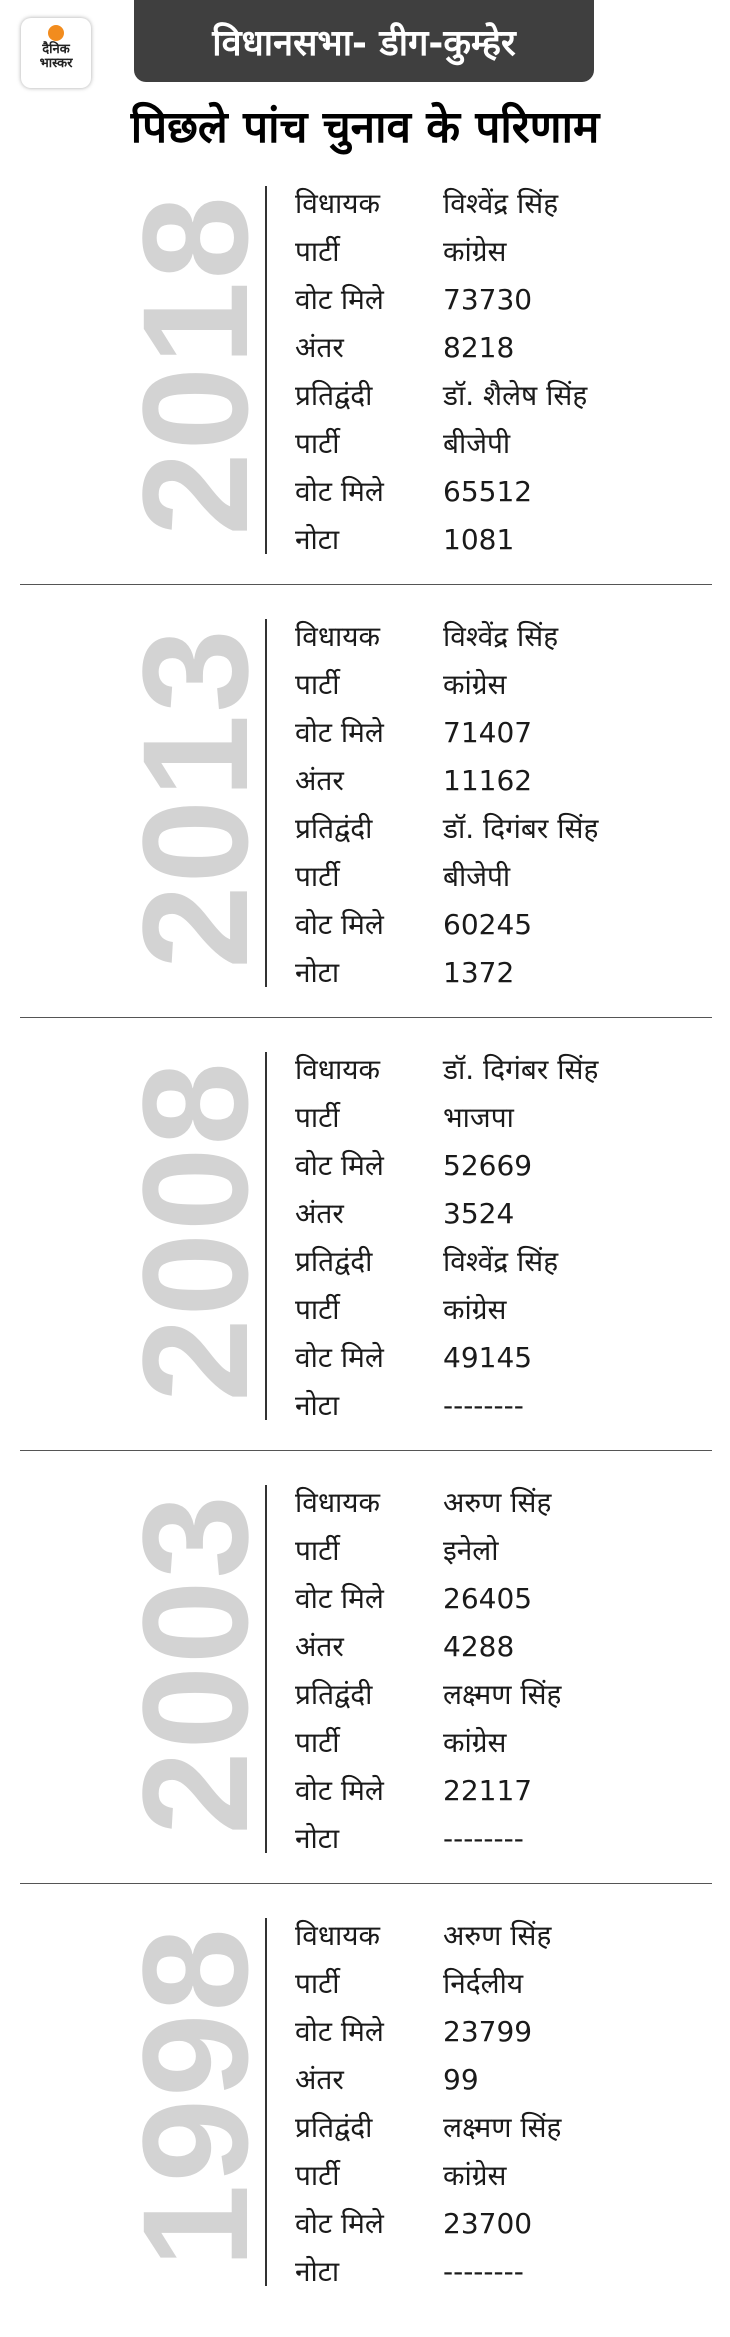 This screenshot has height=2337, width=730. I want to click on result-row: अंतर 3524, so click(365, 1214).